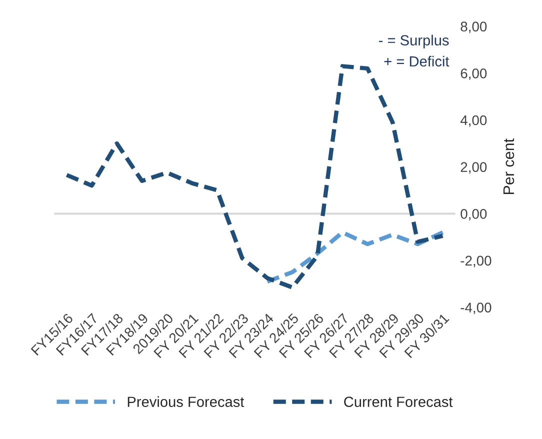  What do you see at coordinates (476, 308) in the screenshot?
I see `y-tick-label: -4,00` at bounding box center [476, 308].